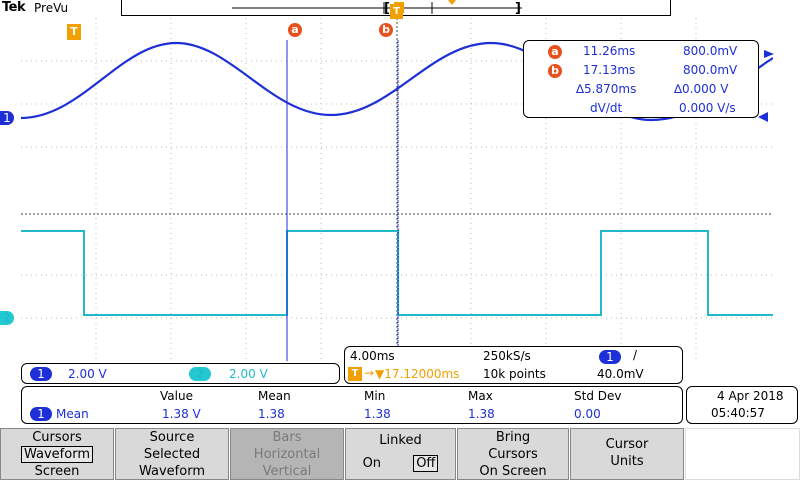  What do you see at coordinates (606, 108) in the screenshot?
I see `dvdt-label: dV/dt` at bounding box center [606, 108].